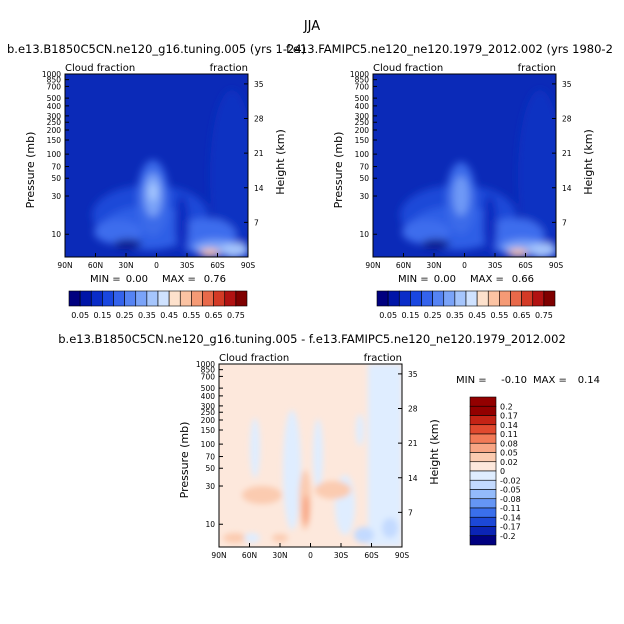 Image resolution: width=624 pixels, height=624 pixels. What do you see at coordinates (179, 279) in the screenshot?
I see `panel-1-max-label: MAX =` at bounding box center [179, 279].